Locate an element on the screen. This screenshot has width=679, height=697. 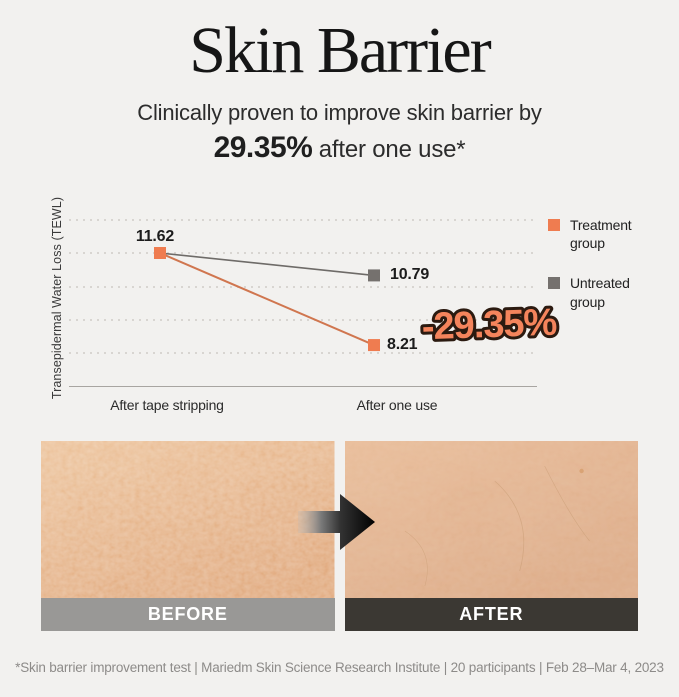
before-skin-image is located at coordinates (188, 519).